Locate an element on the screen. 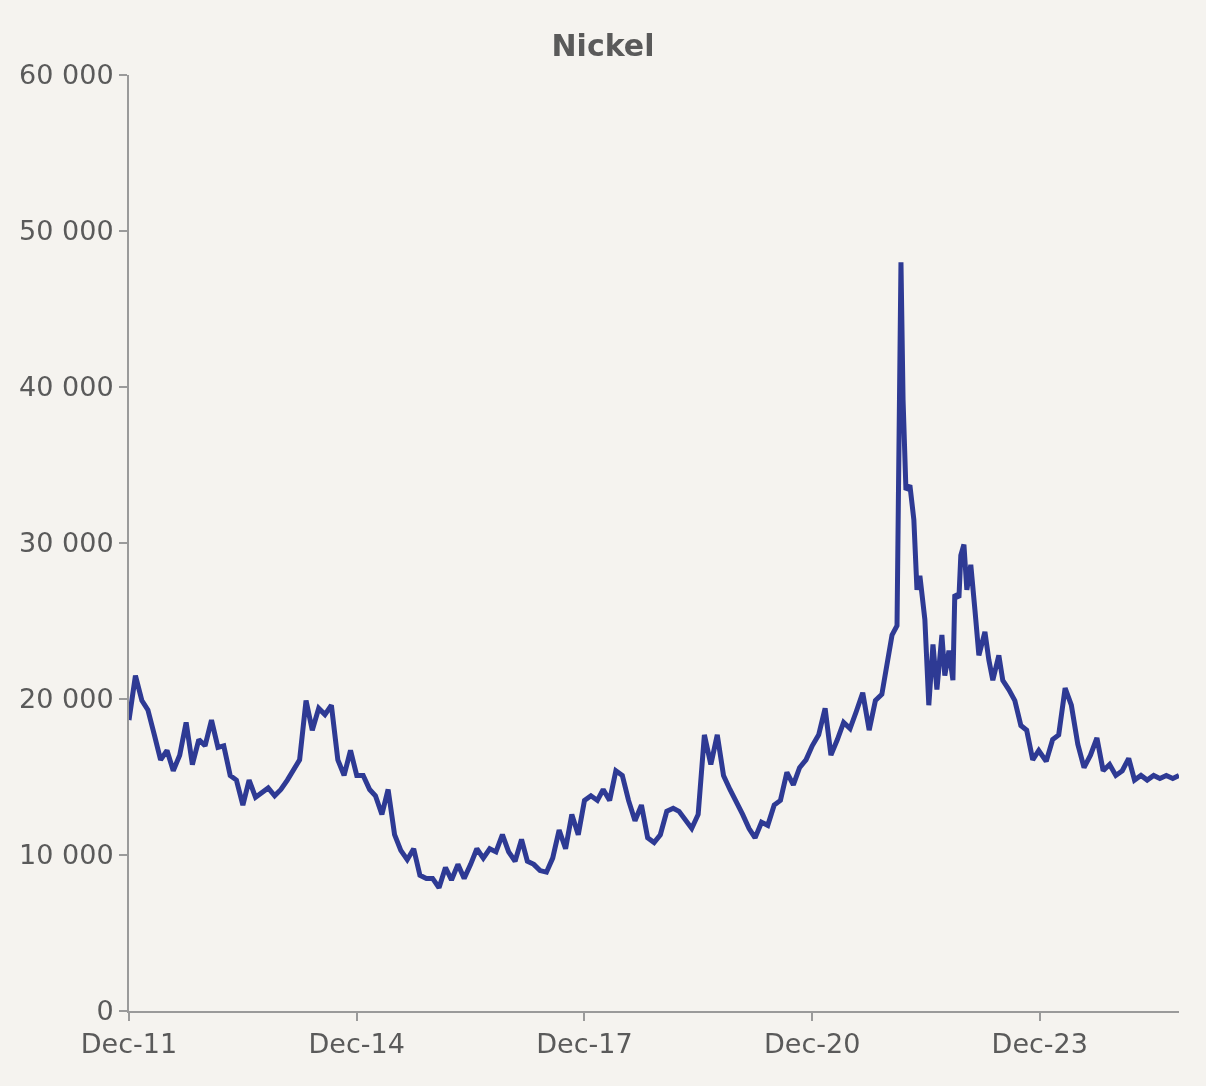 The image size is (1206, 1086). x-tick-label: Dec-14 is located at coordinates (356, 1044).